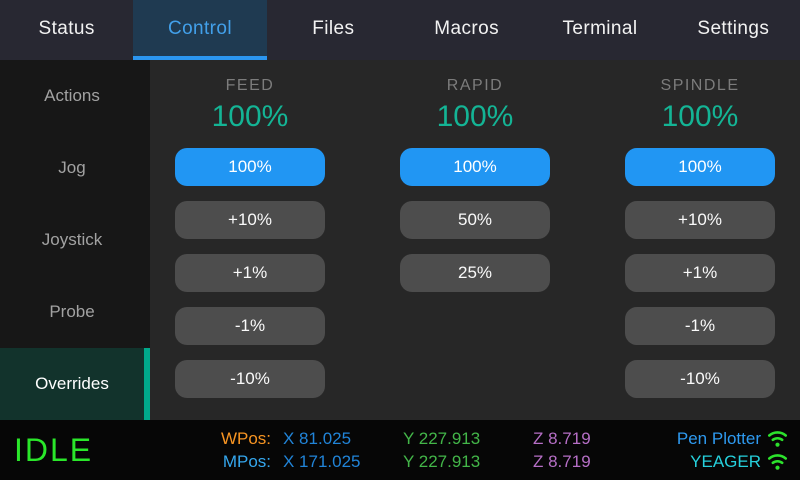 The width and height of the screenshot is (800, 480). I want to click on sidebar: Actions Jog Joystick Probe Overrides, so click(75, 240).